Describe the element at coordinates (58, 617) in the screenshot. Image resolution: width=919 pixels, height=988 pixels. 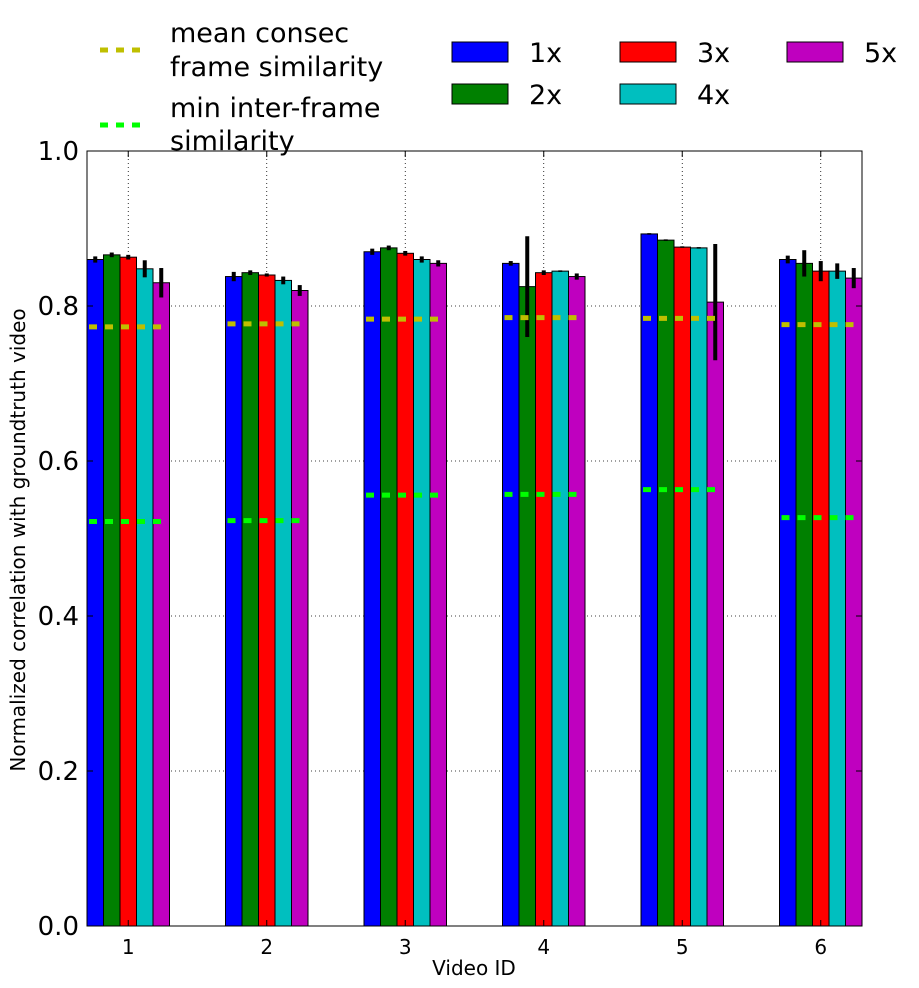
I see `y-tick-label: 0.4` at that location.